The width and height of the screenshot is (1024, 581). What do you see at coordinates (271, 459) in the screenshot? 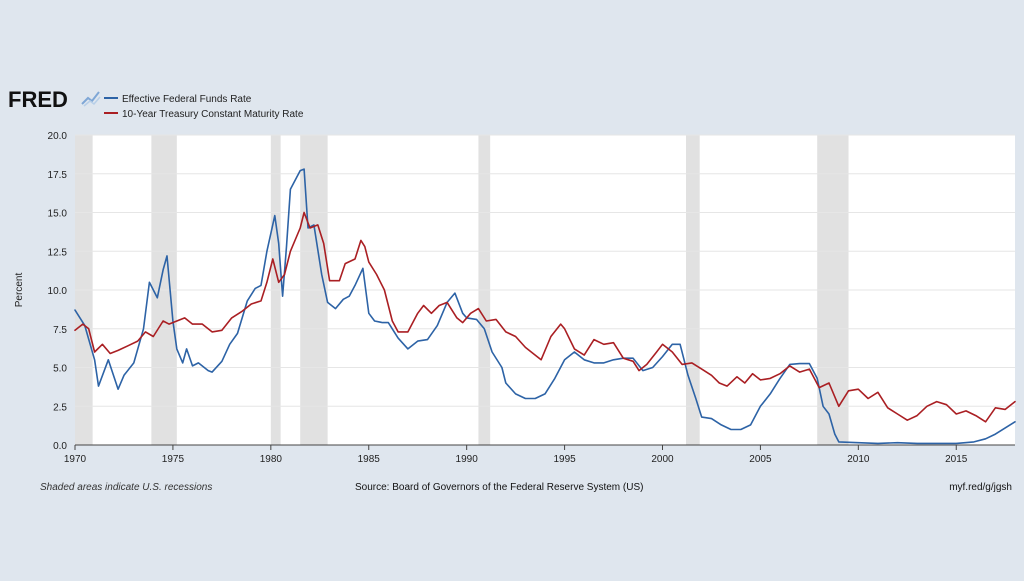
I see `x-tick-label: 1980` at bounding box center [271, 459].